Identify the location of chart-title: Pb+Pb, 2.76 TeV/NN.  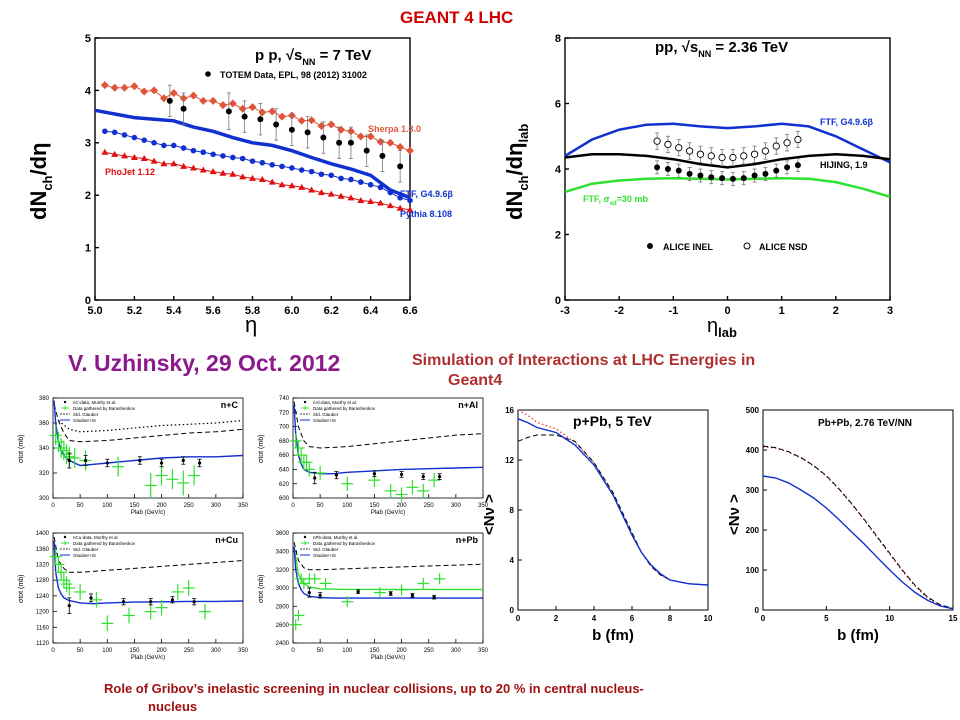
(865, 423).